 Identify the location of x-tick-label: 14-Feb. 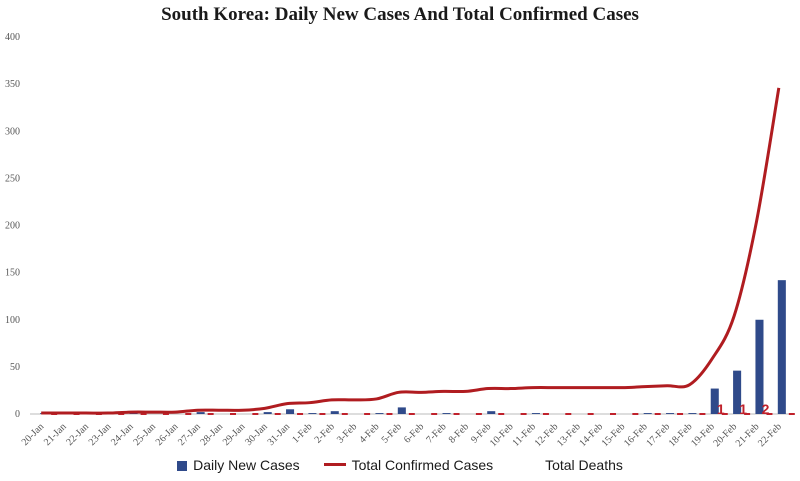
(591, 435).